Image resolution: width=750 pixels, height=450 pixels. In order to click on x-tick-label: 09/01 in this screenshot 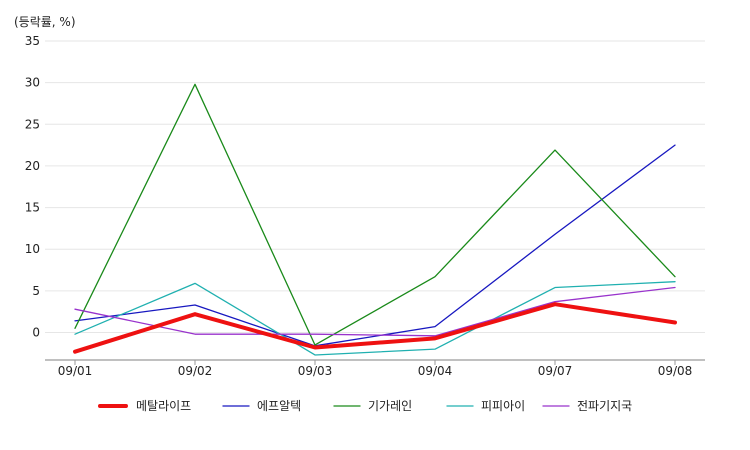, I will do `click(75, 371)`.